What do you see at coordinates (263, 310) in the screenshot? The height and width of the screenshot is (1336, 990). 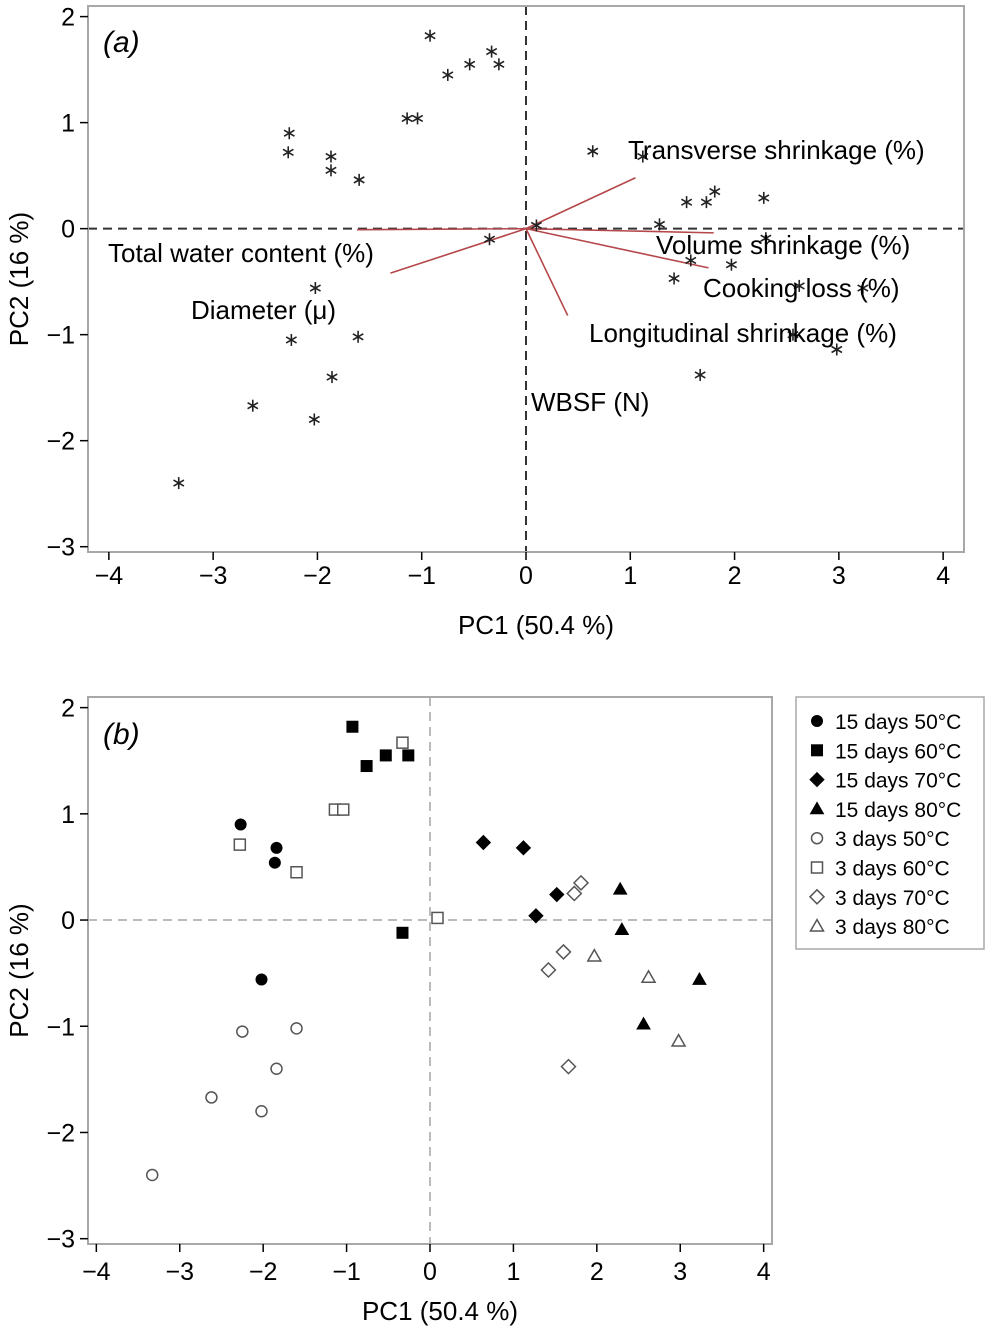 I see `vector-label-diameter: Diameter (μ)` at bounding box center [263, 310].